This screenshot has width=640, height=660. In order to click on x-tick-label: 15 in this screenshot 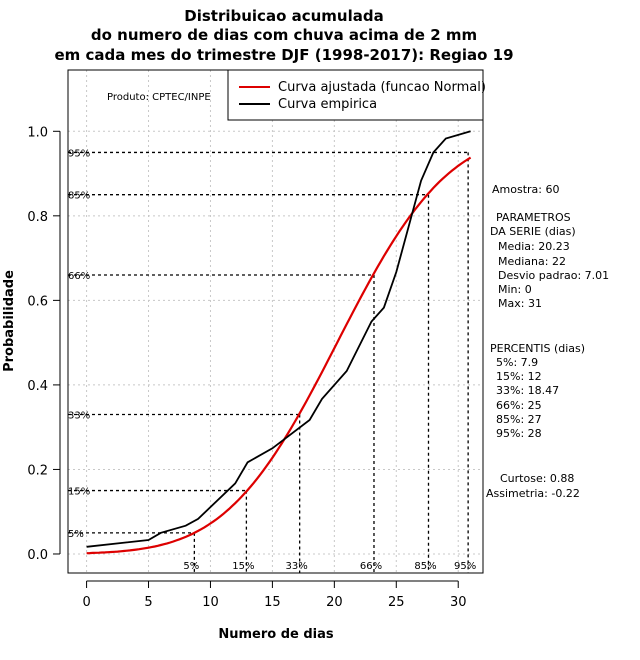, I will do `click(272, 602)`.